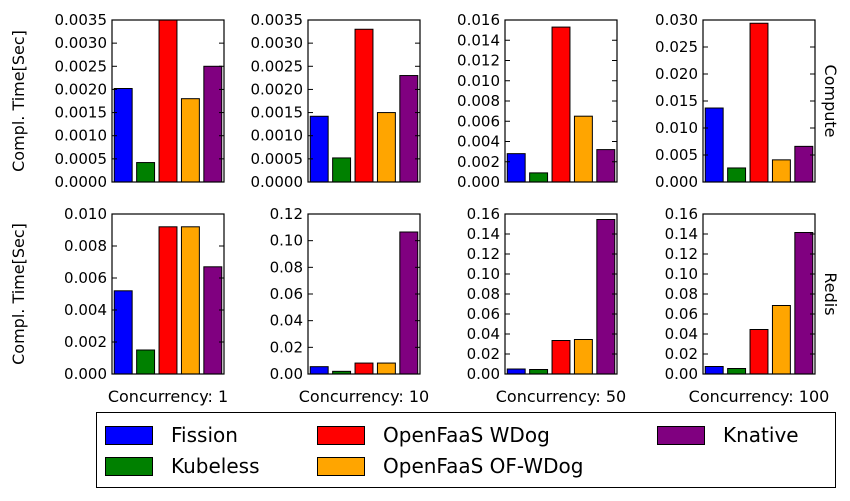 The image size is (850, 501). What do you see at coordinates (483, 466) in the screenshot?
I see `legend-label: OpenFaaS OF-WDog` at bounding box center [483, 466].